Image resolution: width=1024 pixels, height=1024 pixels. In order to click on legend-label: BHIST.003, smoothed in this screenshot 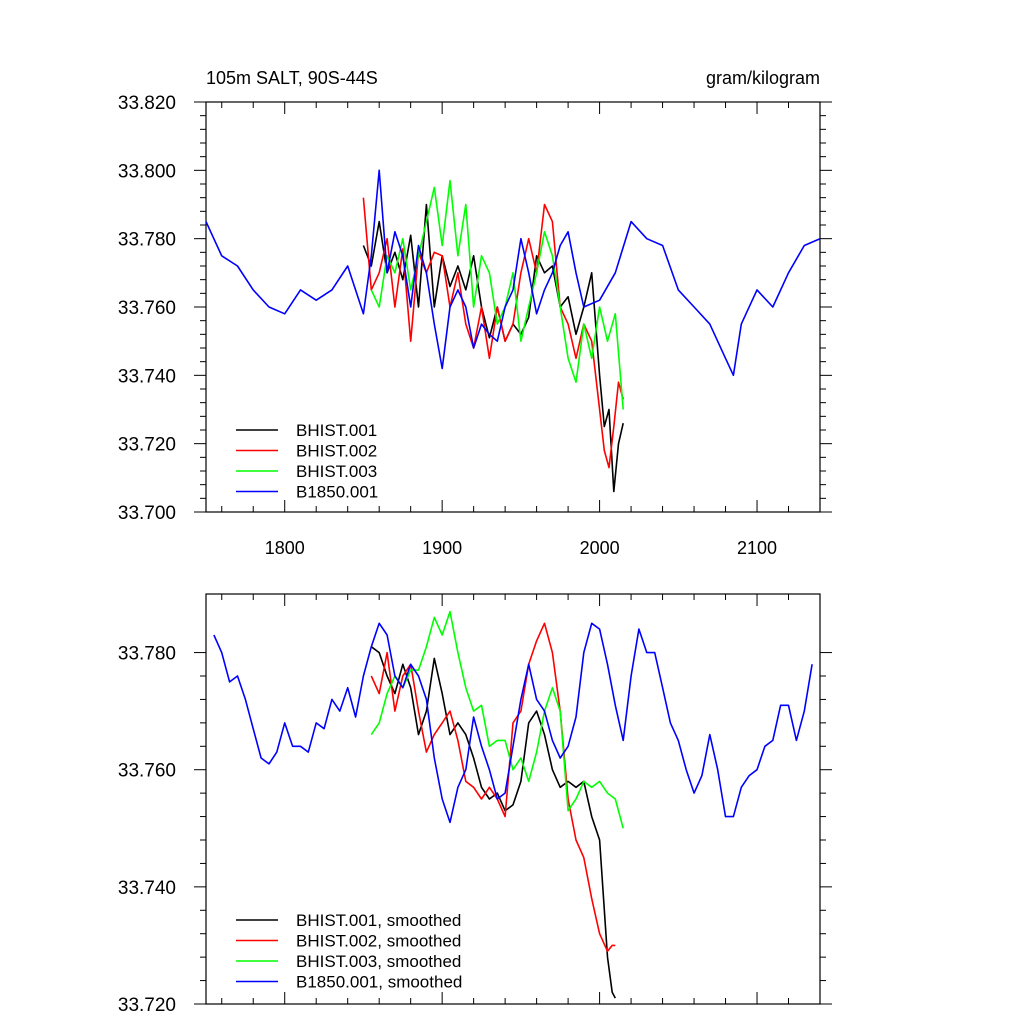, I will do `click(378, 961)`.